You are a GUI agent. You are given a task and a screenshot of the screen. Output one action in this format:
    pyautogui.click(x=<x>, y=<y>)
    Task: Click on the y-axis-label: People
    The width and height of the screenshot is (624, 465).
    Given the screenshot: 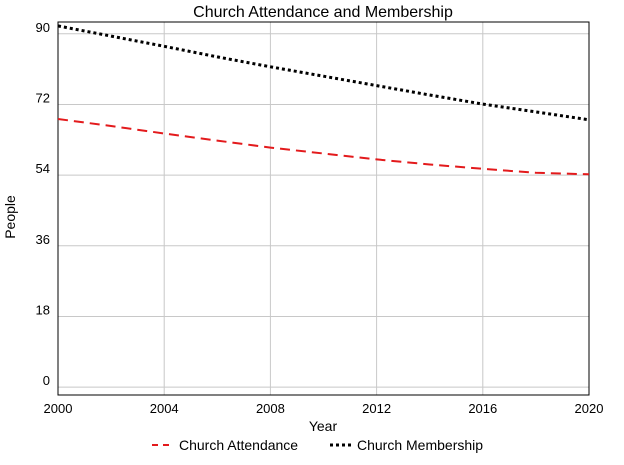 What is the action you would take?
    pyautogui.click(x=10, y=217)
    